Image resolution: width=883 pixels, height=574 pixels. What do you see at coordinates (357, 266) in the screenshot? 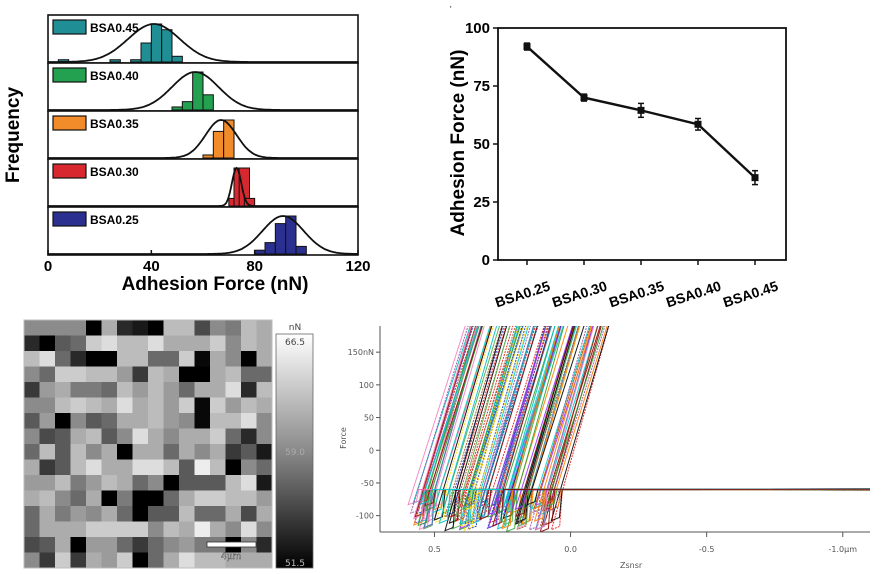
I see `histogram-x-tick-label: 120` at bounding box center [357, 266].